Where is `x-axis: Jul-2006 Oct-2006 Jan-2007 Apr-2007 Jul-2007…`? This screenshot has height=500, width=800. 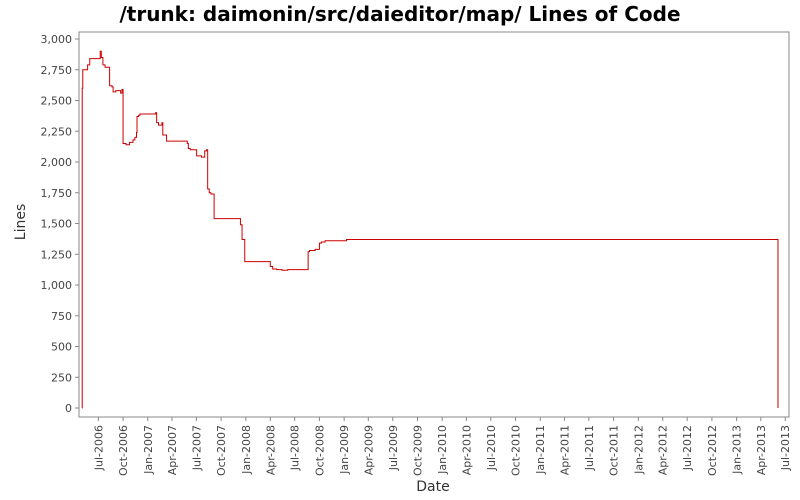 x-axis: Jul-2006 Oct-2006 Jan-2007 Apr-2007 Jul-2007… is located at coordinates (442, 446).